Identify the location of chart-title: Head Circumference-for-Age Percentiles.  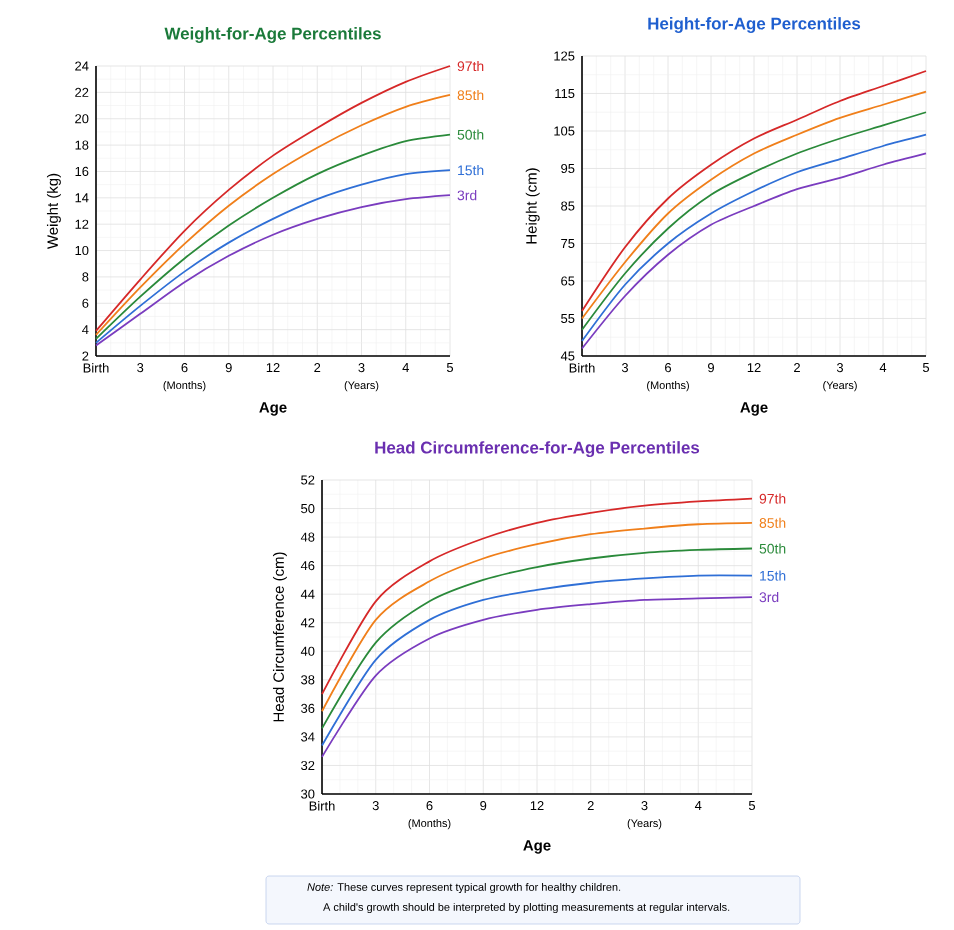
(537, 449).